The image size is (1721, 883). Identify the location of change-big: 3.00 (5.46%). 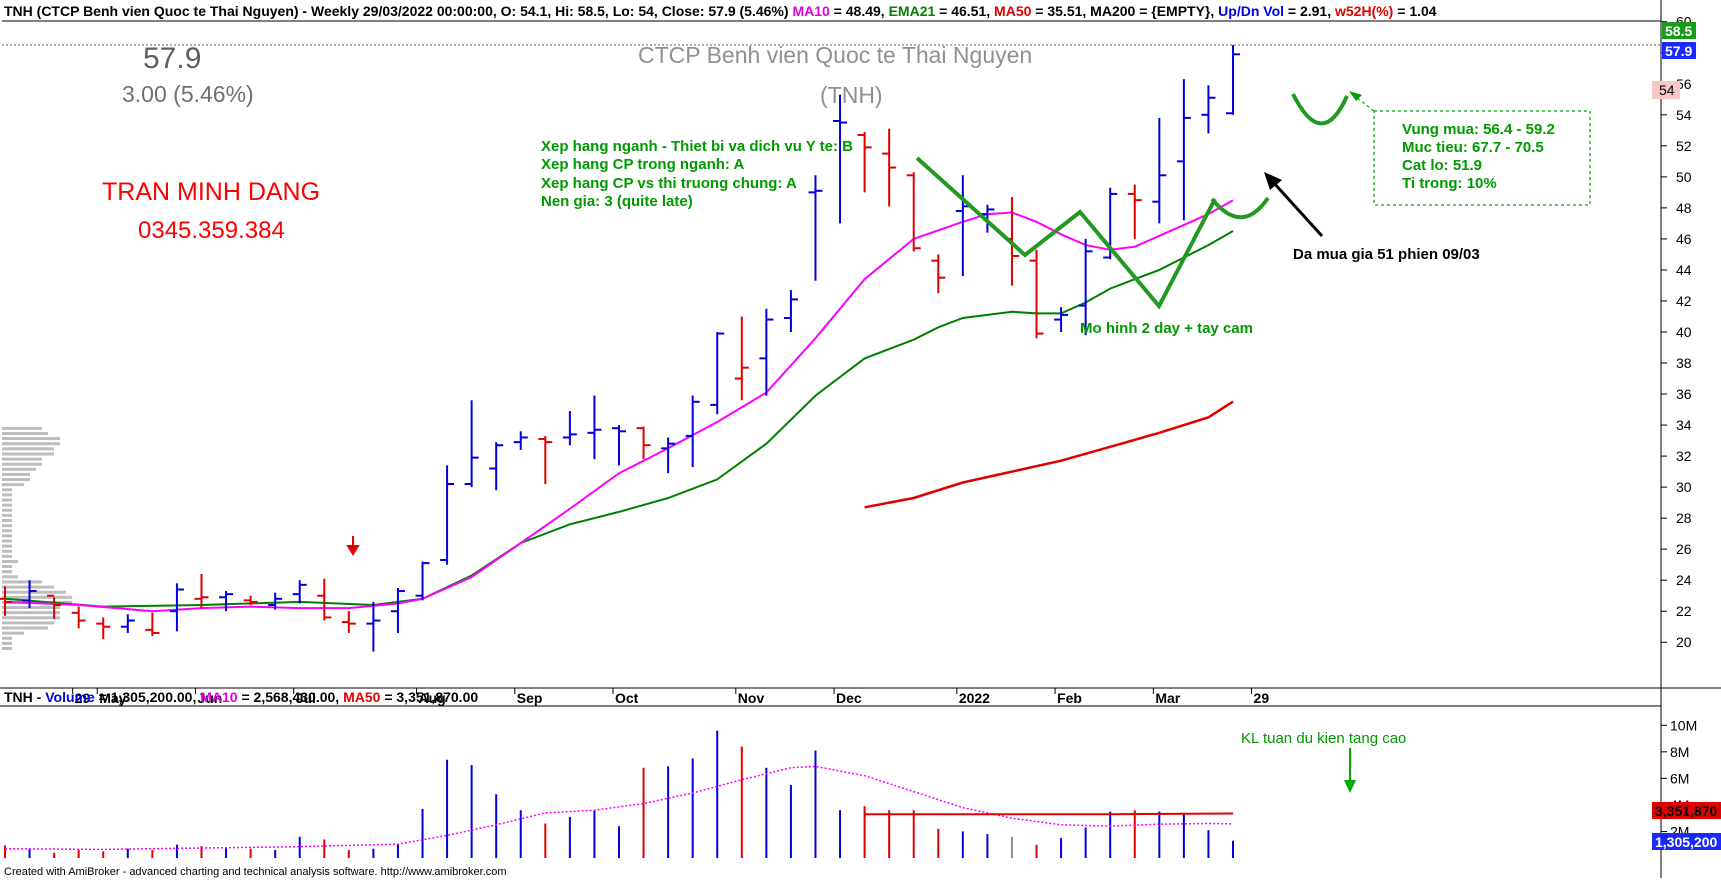
(188, 94).